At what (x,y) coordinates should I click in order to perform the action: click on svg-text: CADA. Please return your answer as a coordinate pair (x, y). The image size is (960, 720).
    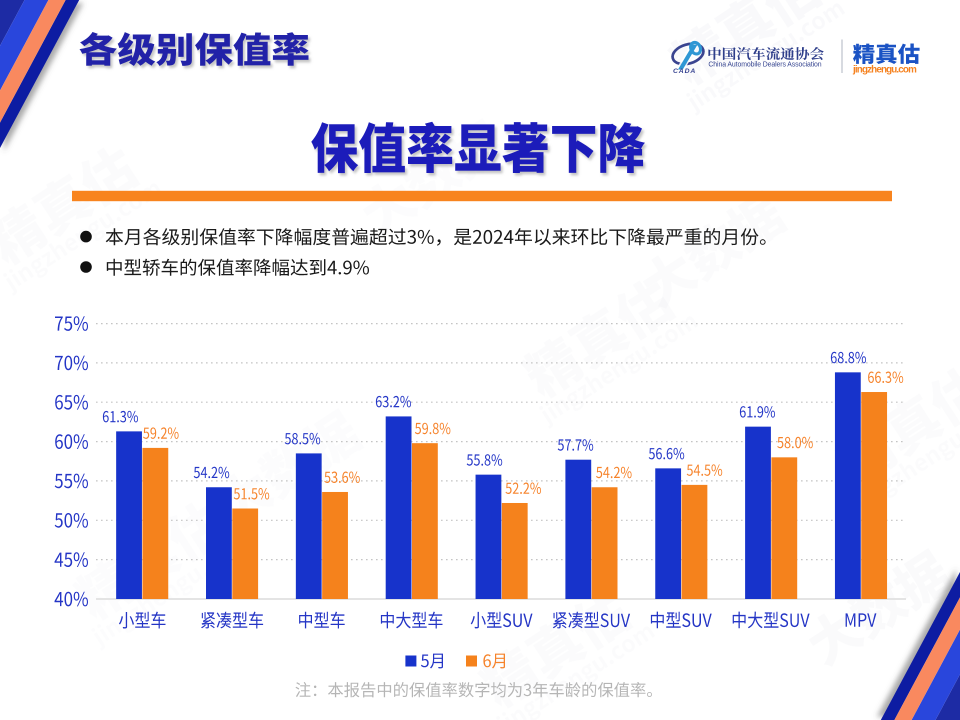
    Looking at the image, I should click on (684, 71).